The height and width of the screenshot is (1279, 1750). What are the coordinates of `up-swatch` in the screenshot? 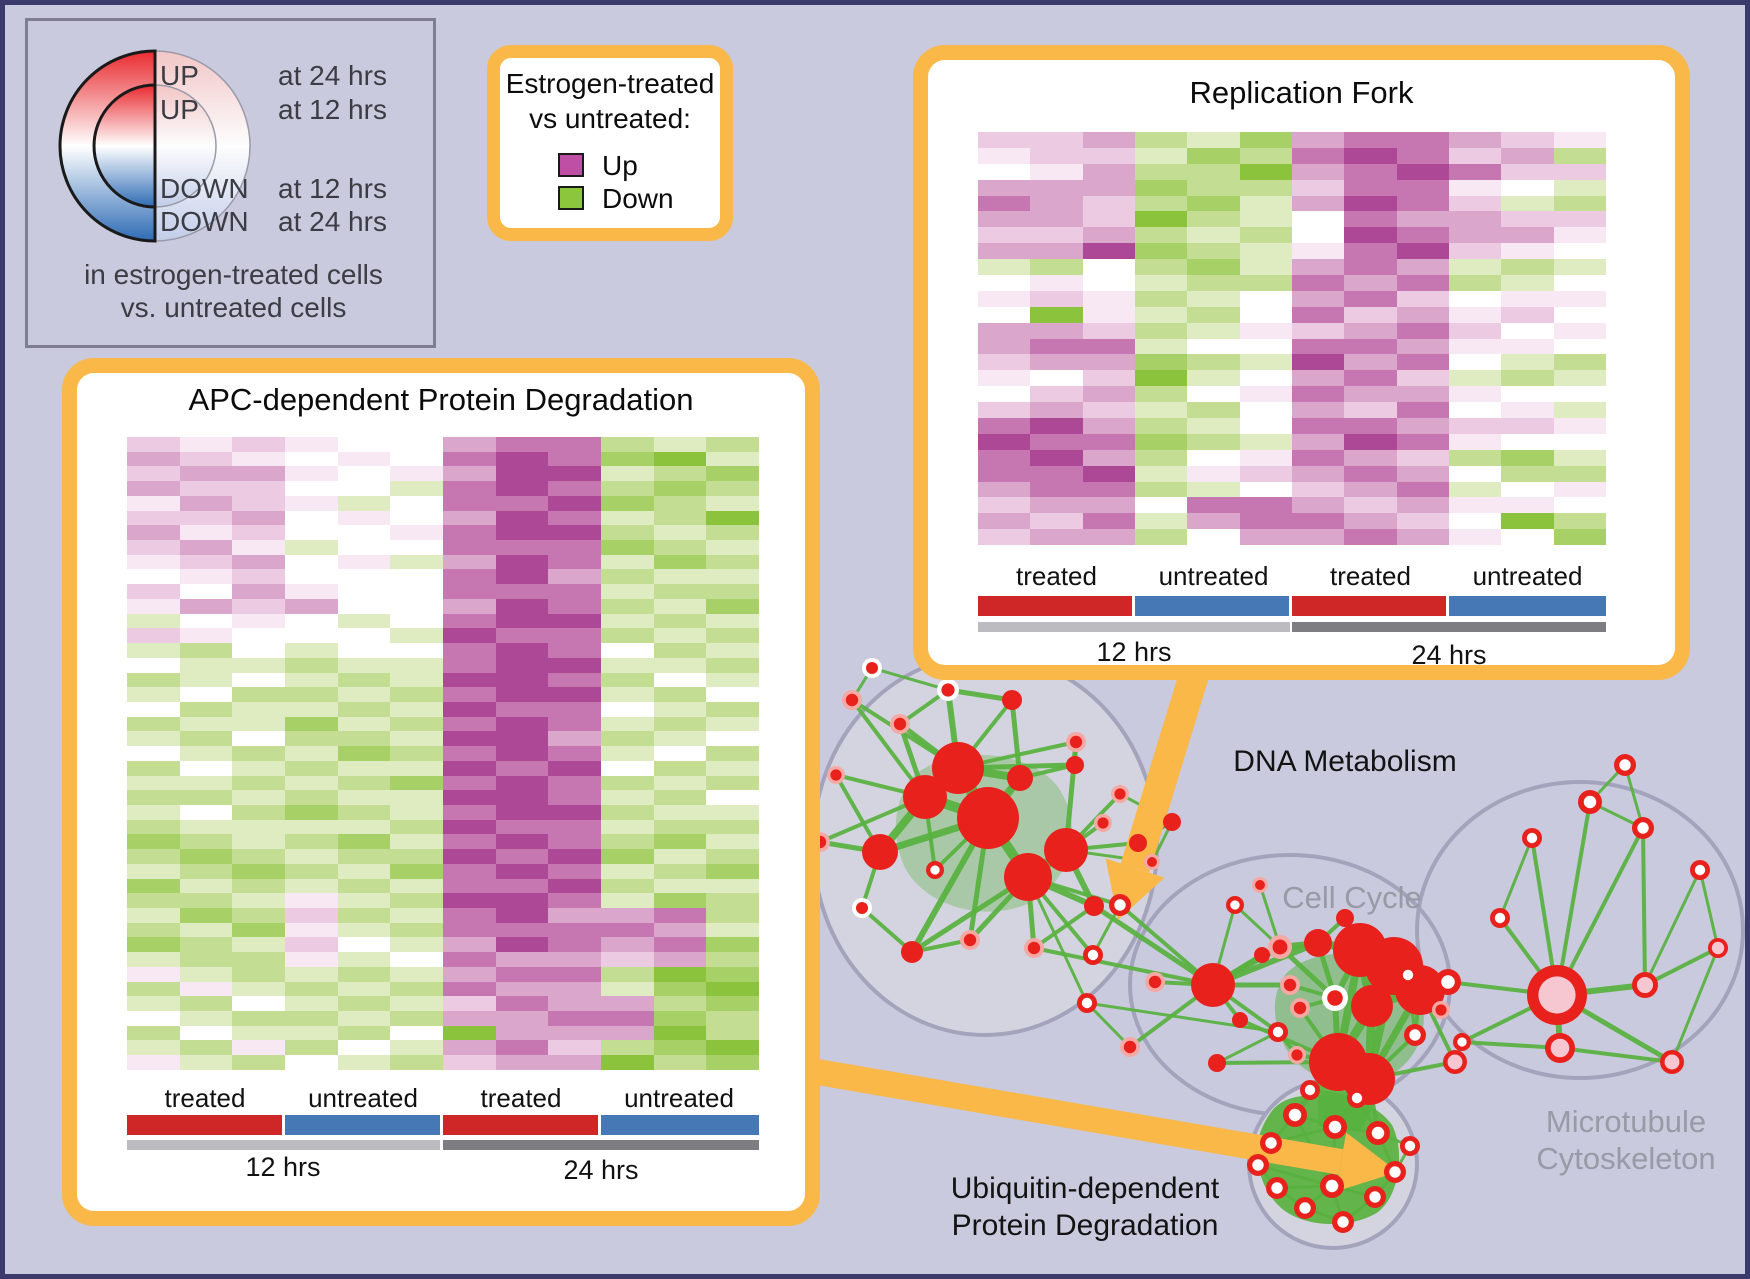 It's located at (571, 165).